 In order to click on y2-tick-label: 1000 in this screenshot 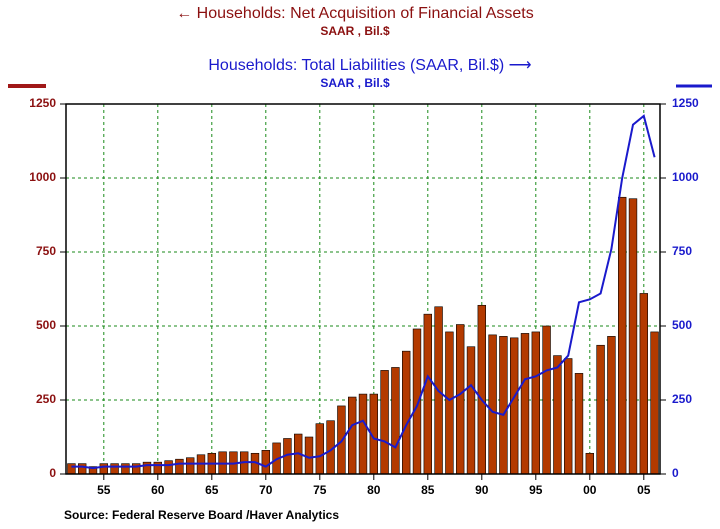, I will do `click(685, 177)`.